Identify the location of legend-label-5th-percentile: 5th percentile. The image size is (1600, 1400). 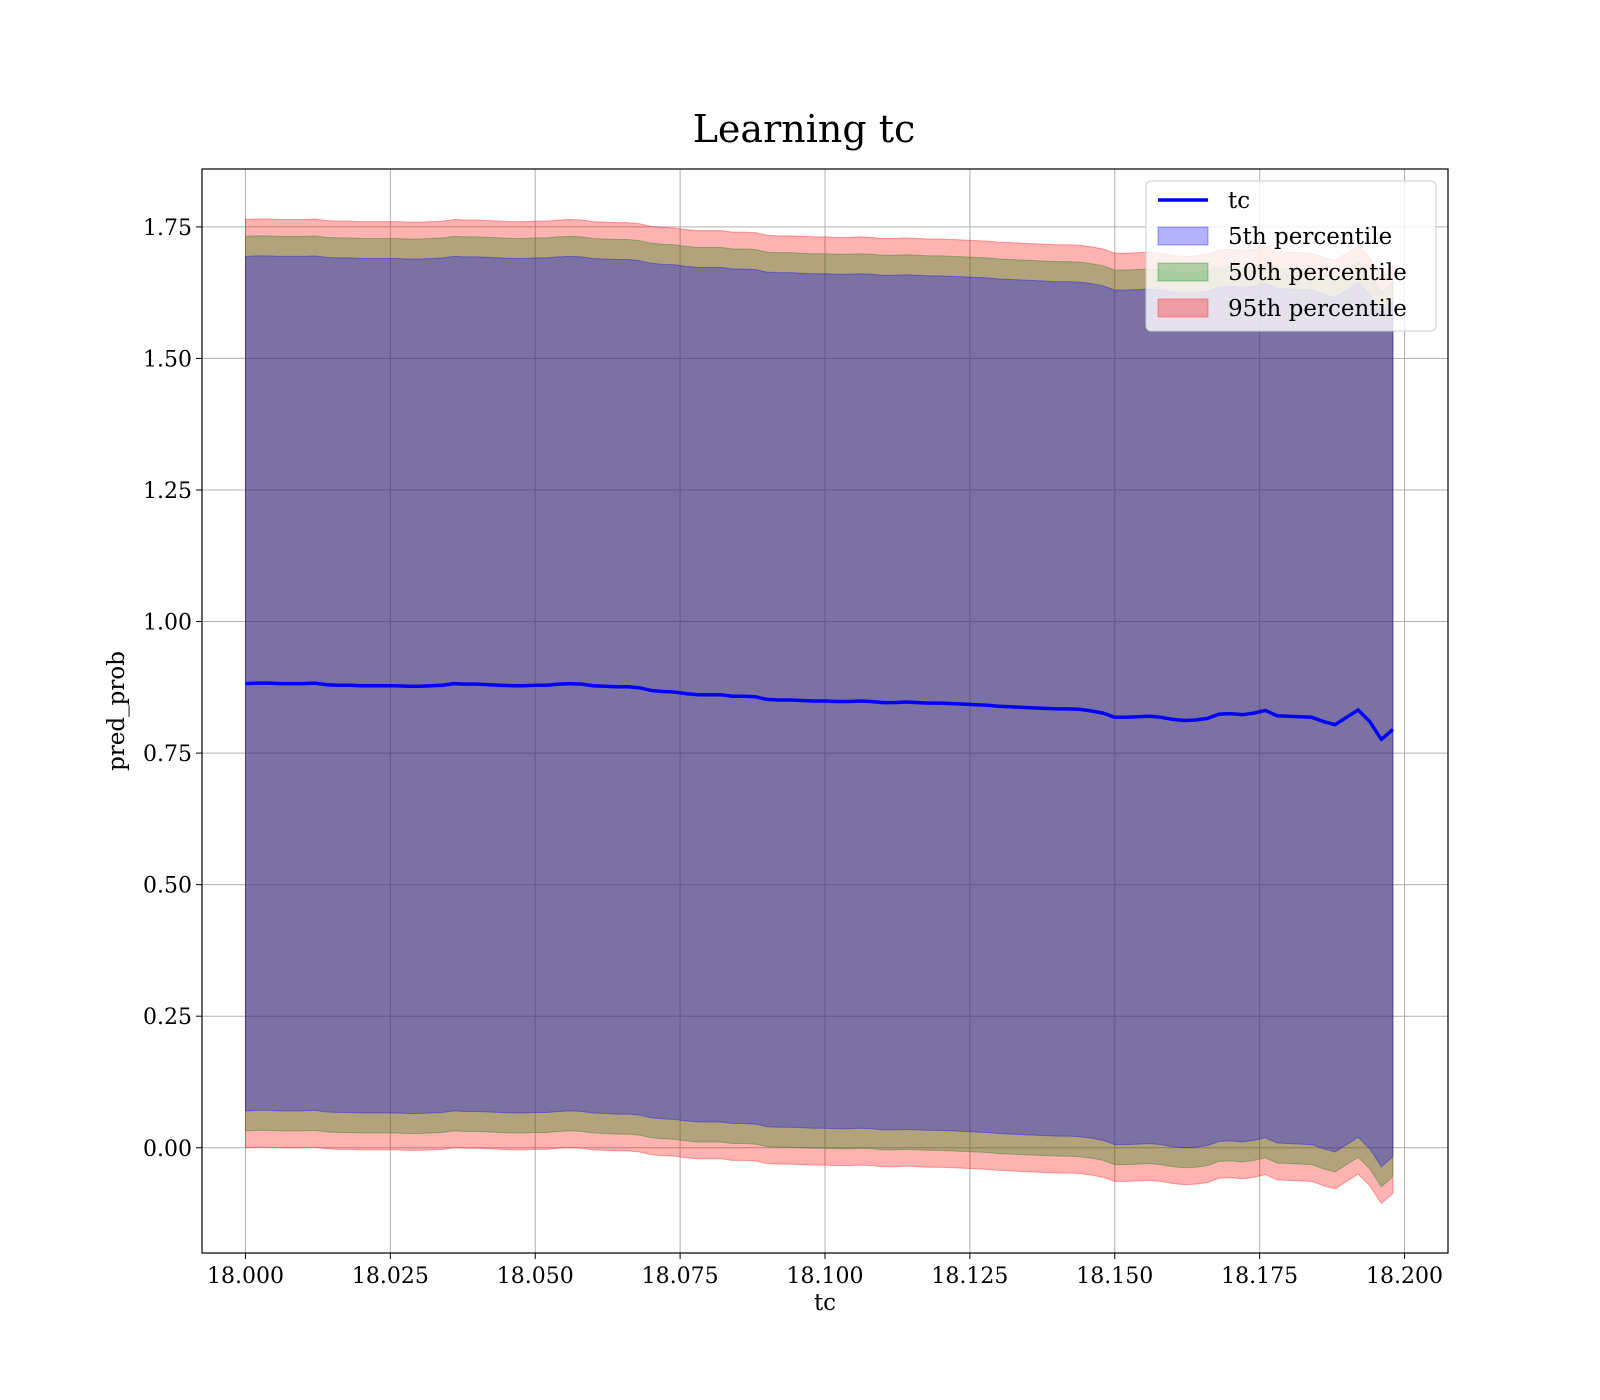
(1310, 237).